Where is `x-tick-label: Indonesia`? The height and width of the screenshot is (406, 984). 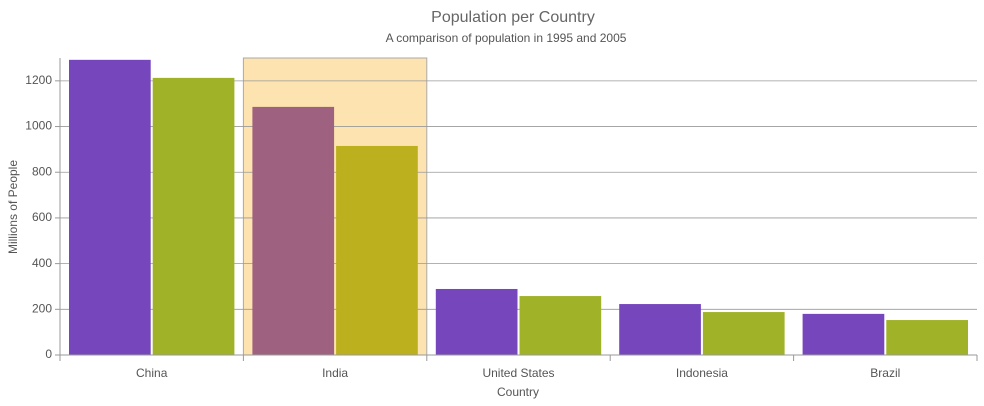 x-tick-label: Indonesia is located at coordinates (702, 373).